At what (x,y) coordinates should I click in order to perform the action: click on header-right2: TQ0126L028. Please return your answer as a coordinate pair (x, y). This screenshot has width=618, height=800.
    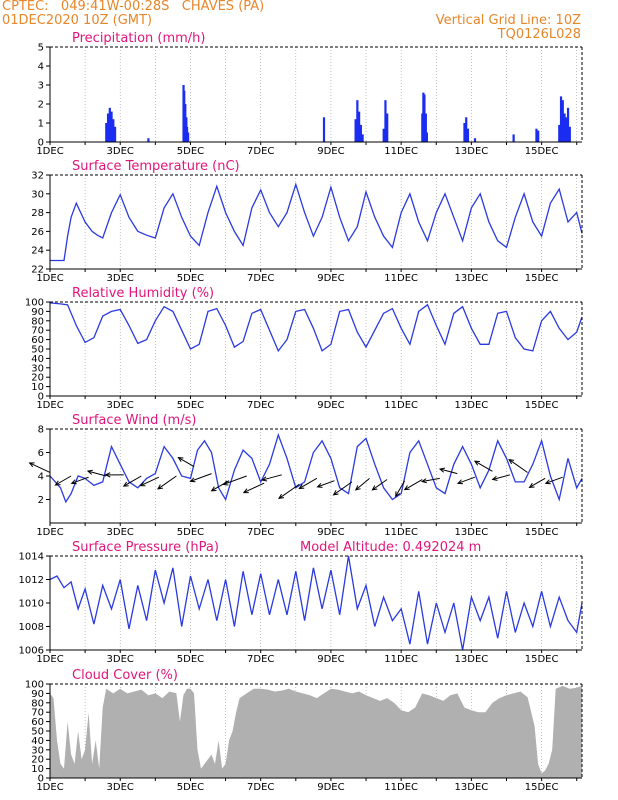
    Looking at the image, I should click on (539, 34).